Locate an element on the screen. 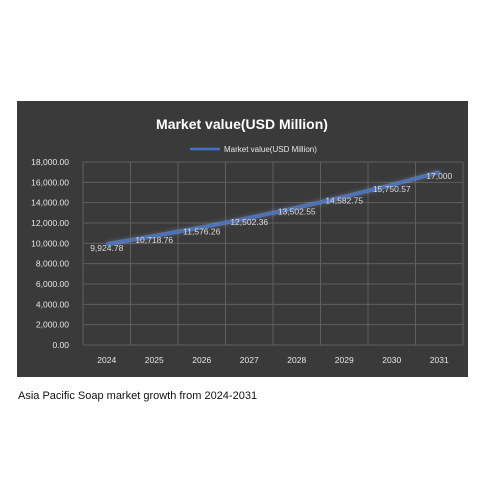 The height and width of the screenshot is (500, 500). x-tick-label: 2028 is located at coordinates (296, 360).